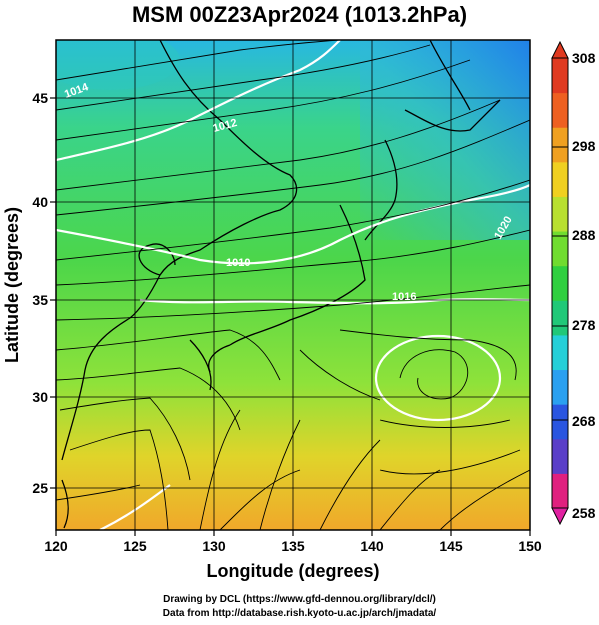 The width and height of the screenshot is (599, 625). I want to click on x-tick-label: 140, so click(372, 546).